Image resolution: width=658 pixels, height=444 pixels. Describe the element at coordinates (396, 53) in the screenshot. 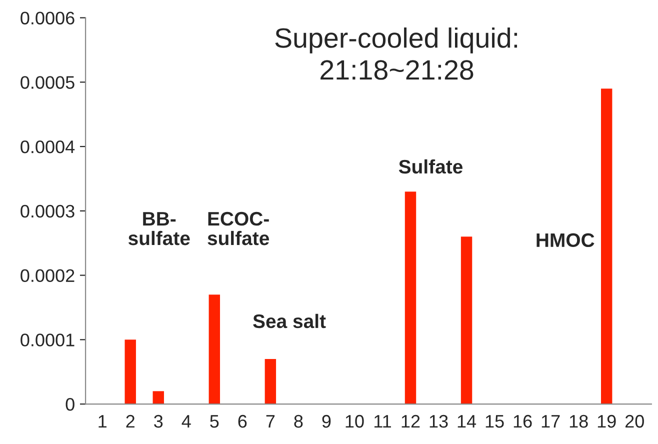

I see `text: Super-cooled liquid: 21:18~21:28` at that location.